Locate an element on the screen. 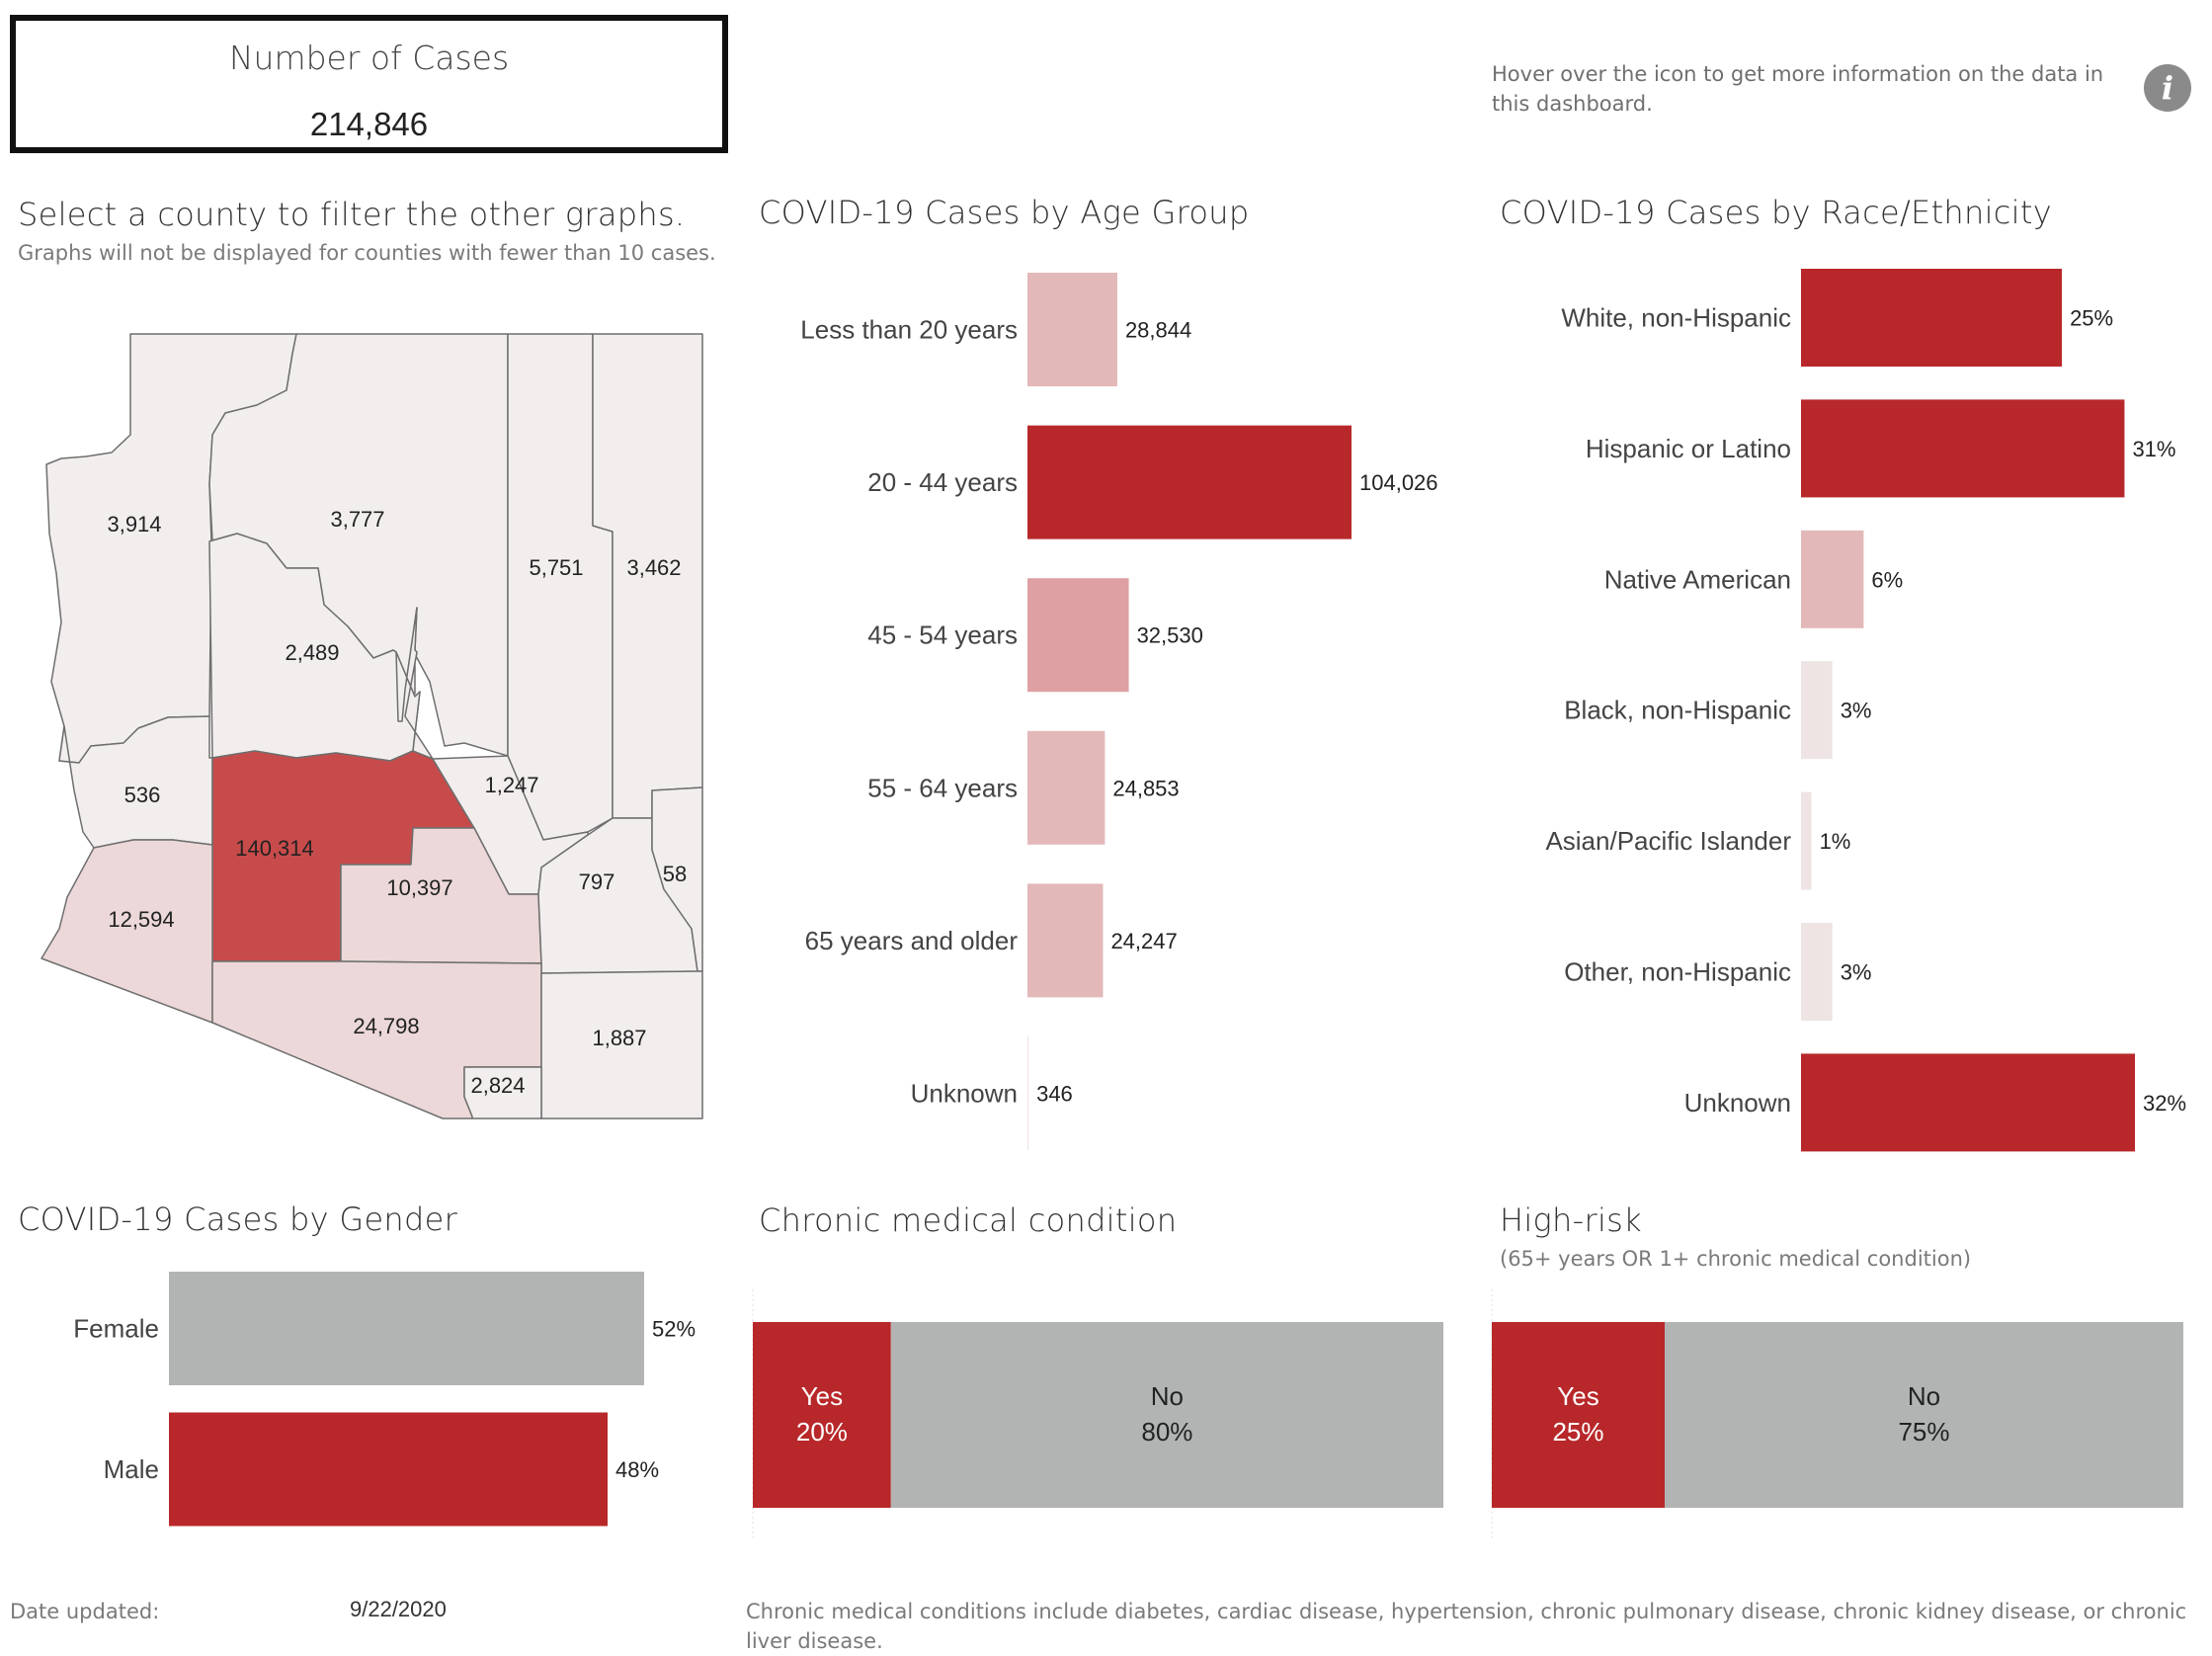 Image resolution: width=2212 pixels, height=1656 pixels. high-risk-segment-category: No is located at coordinates (1924, 1396).